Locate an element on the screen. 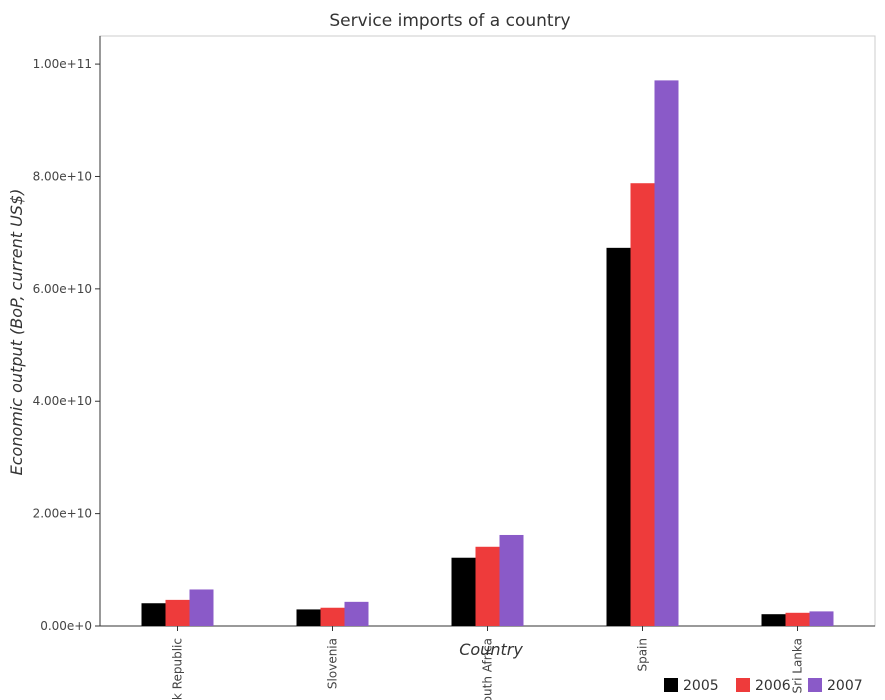  y-tick-label: 8.00e+10 is located at coordinates (62, 176).